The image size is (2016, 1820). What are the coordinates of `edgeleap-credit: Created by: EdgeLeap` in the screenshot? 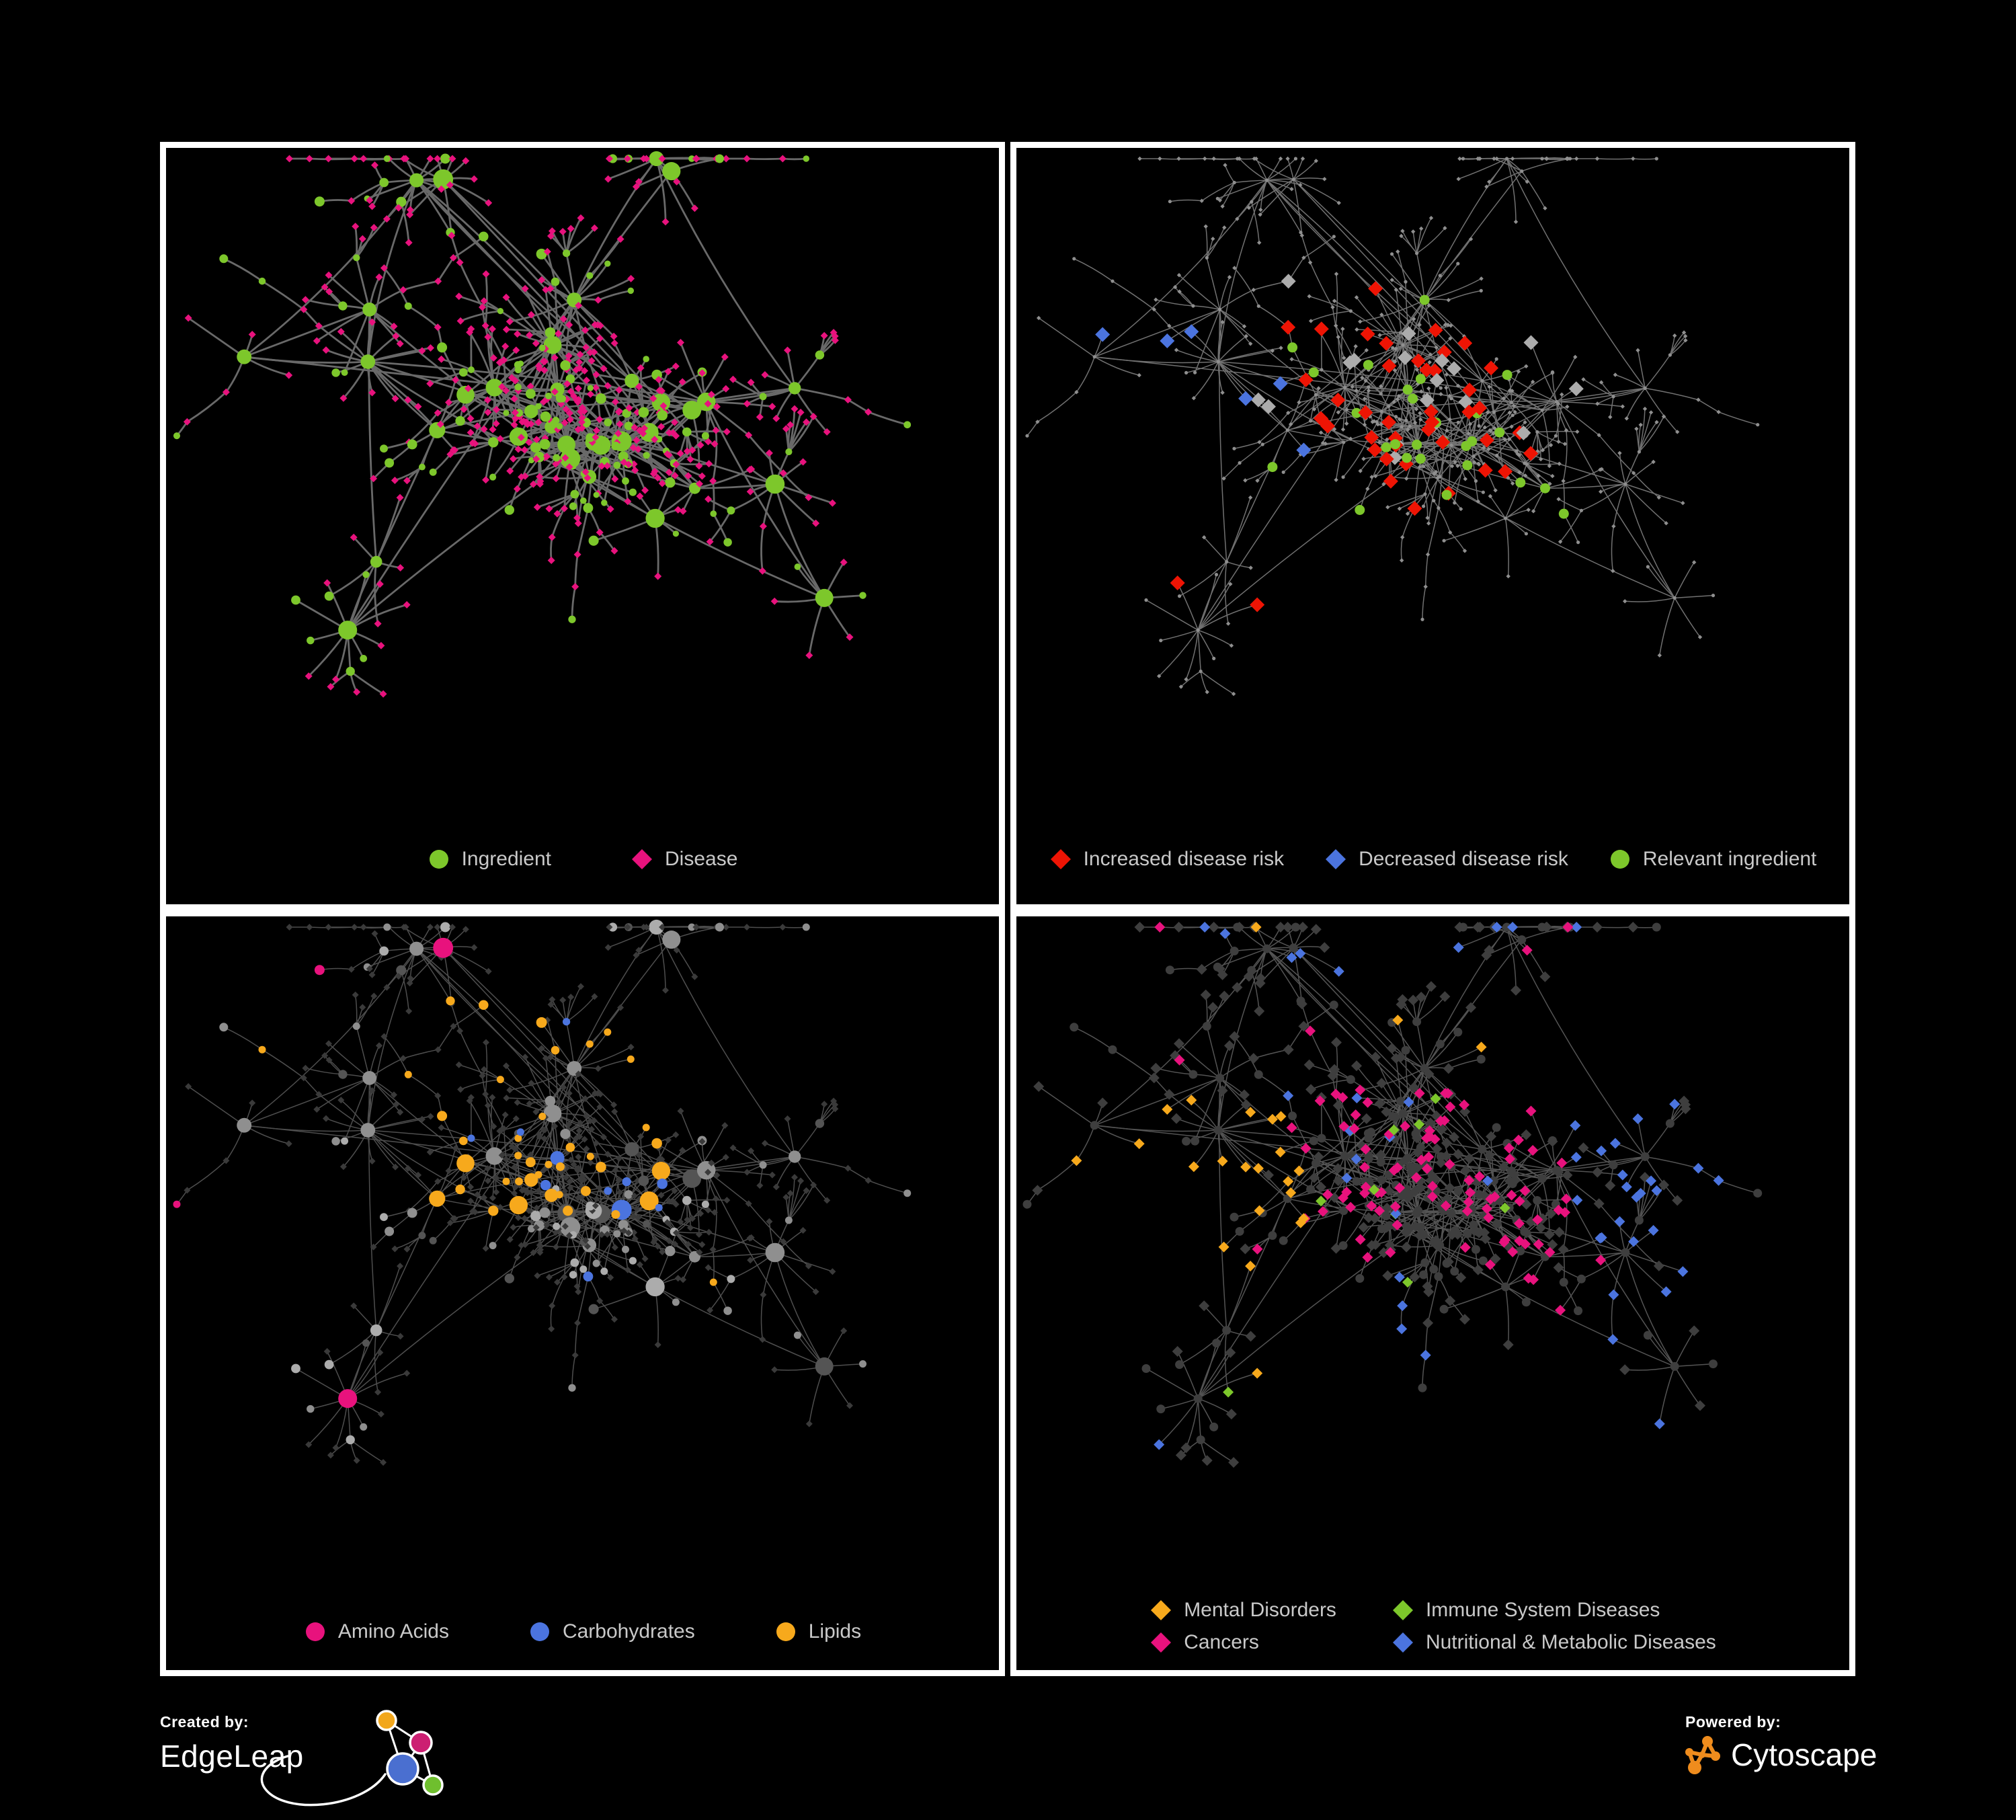 It's located at (302, 1758).